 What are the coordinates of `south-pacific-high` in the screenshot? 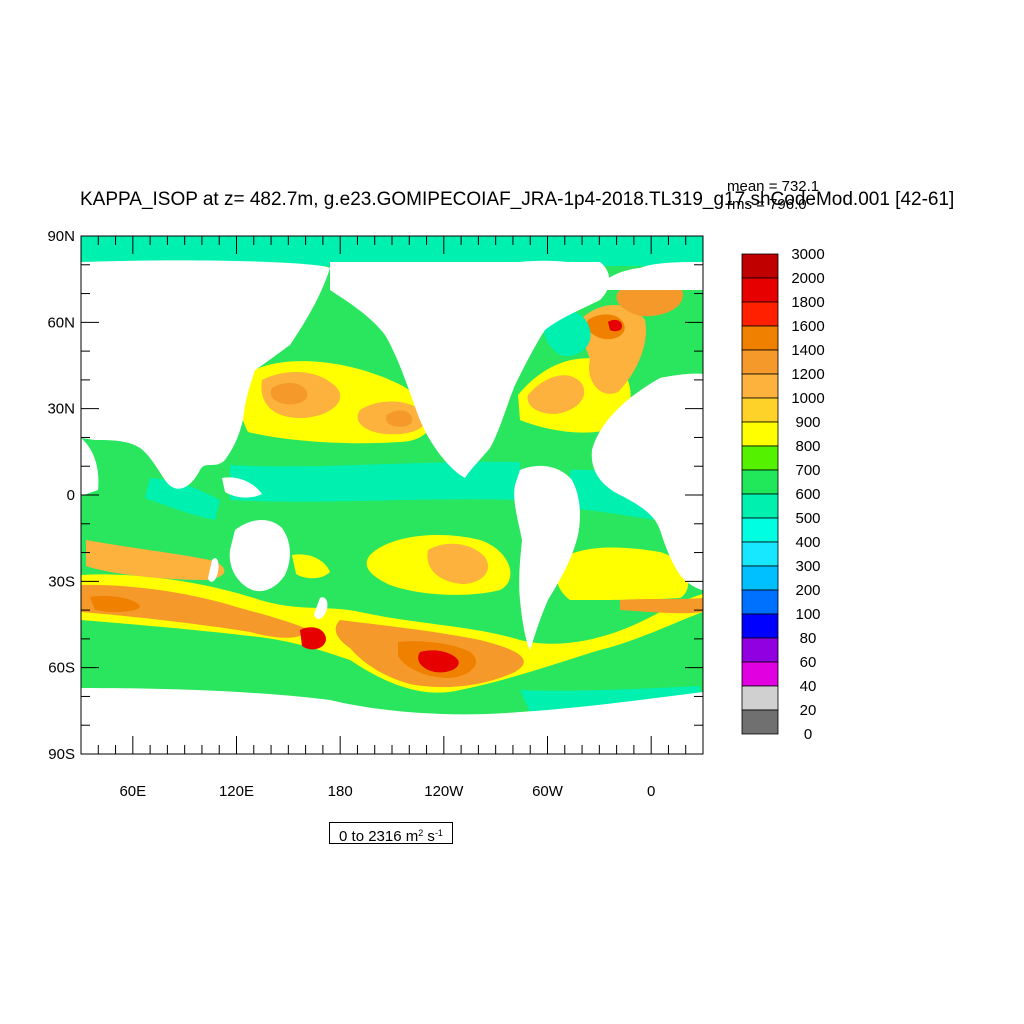 It's located at (458, 563).